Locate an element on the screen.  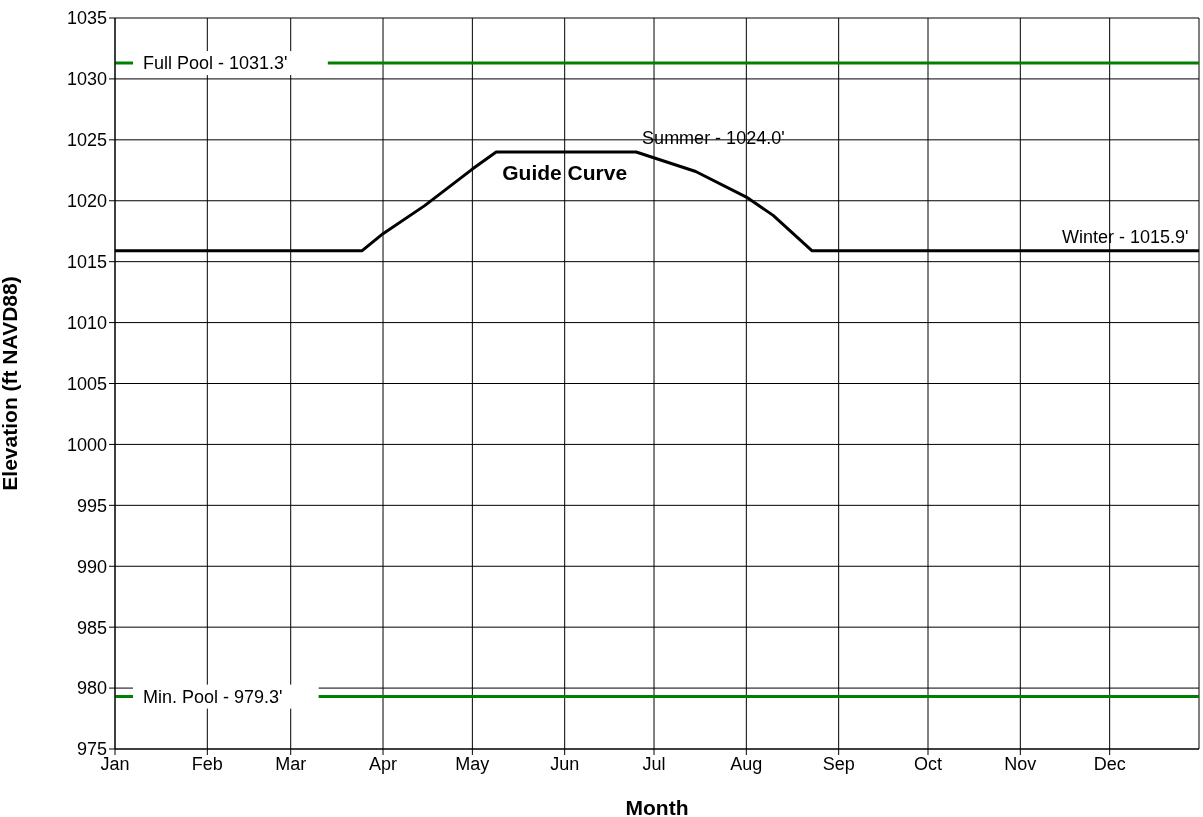
x-tick-label: Mar is located at coordinates (291, 763).